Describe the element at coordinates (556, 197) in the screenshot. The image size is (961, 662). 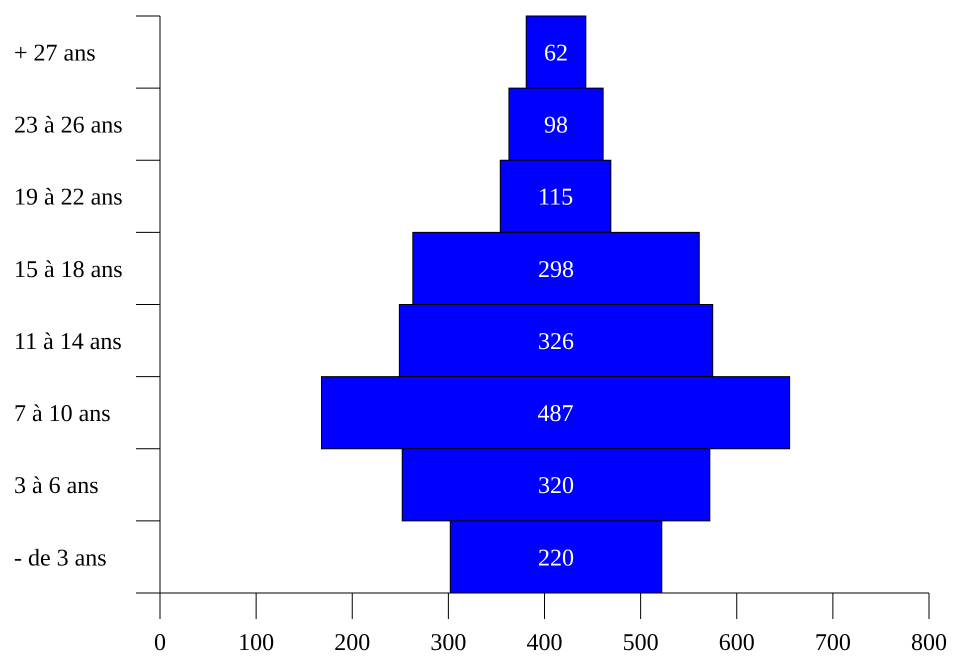
I see `data-label: 115` at that location.